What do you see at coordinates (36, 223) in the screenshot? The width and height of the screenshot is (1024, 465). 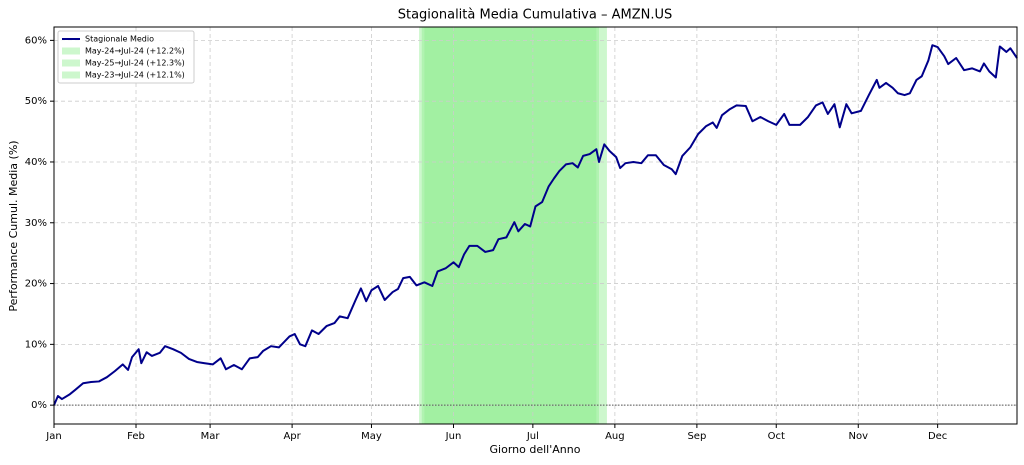 I see `y-tick-label: 30%` at bounding box center [36, 223].